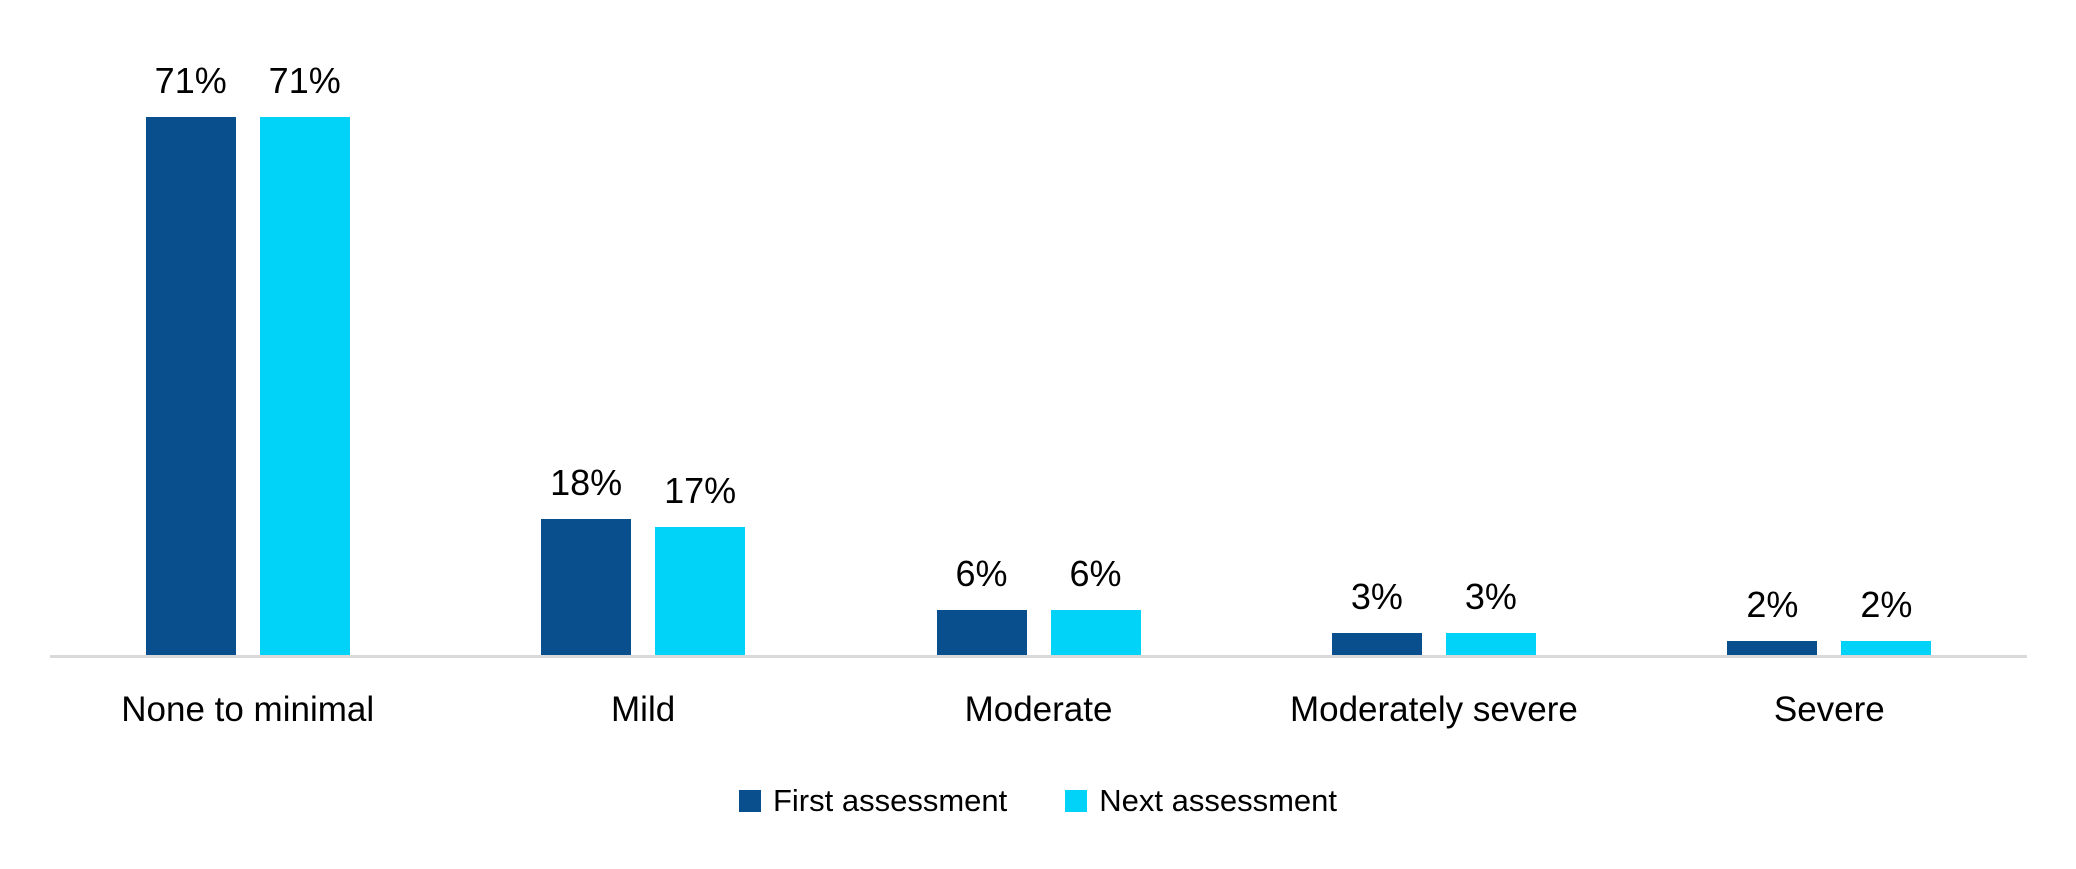  I want to click on value-label-first-assessment-severe: 2%, so click(1772, 605).